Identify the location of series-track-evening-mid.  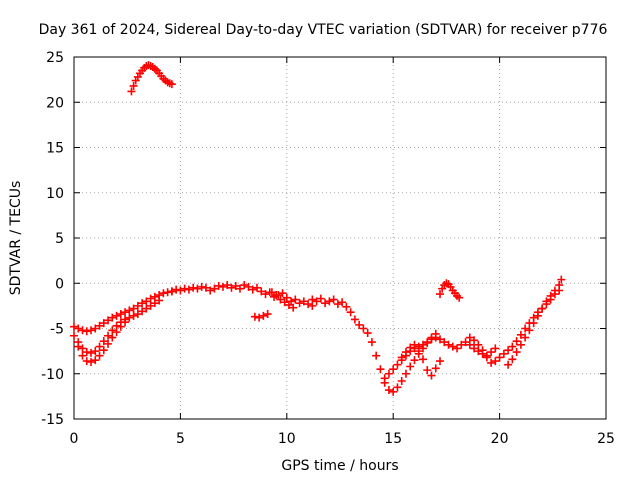
(421, 360).